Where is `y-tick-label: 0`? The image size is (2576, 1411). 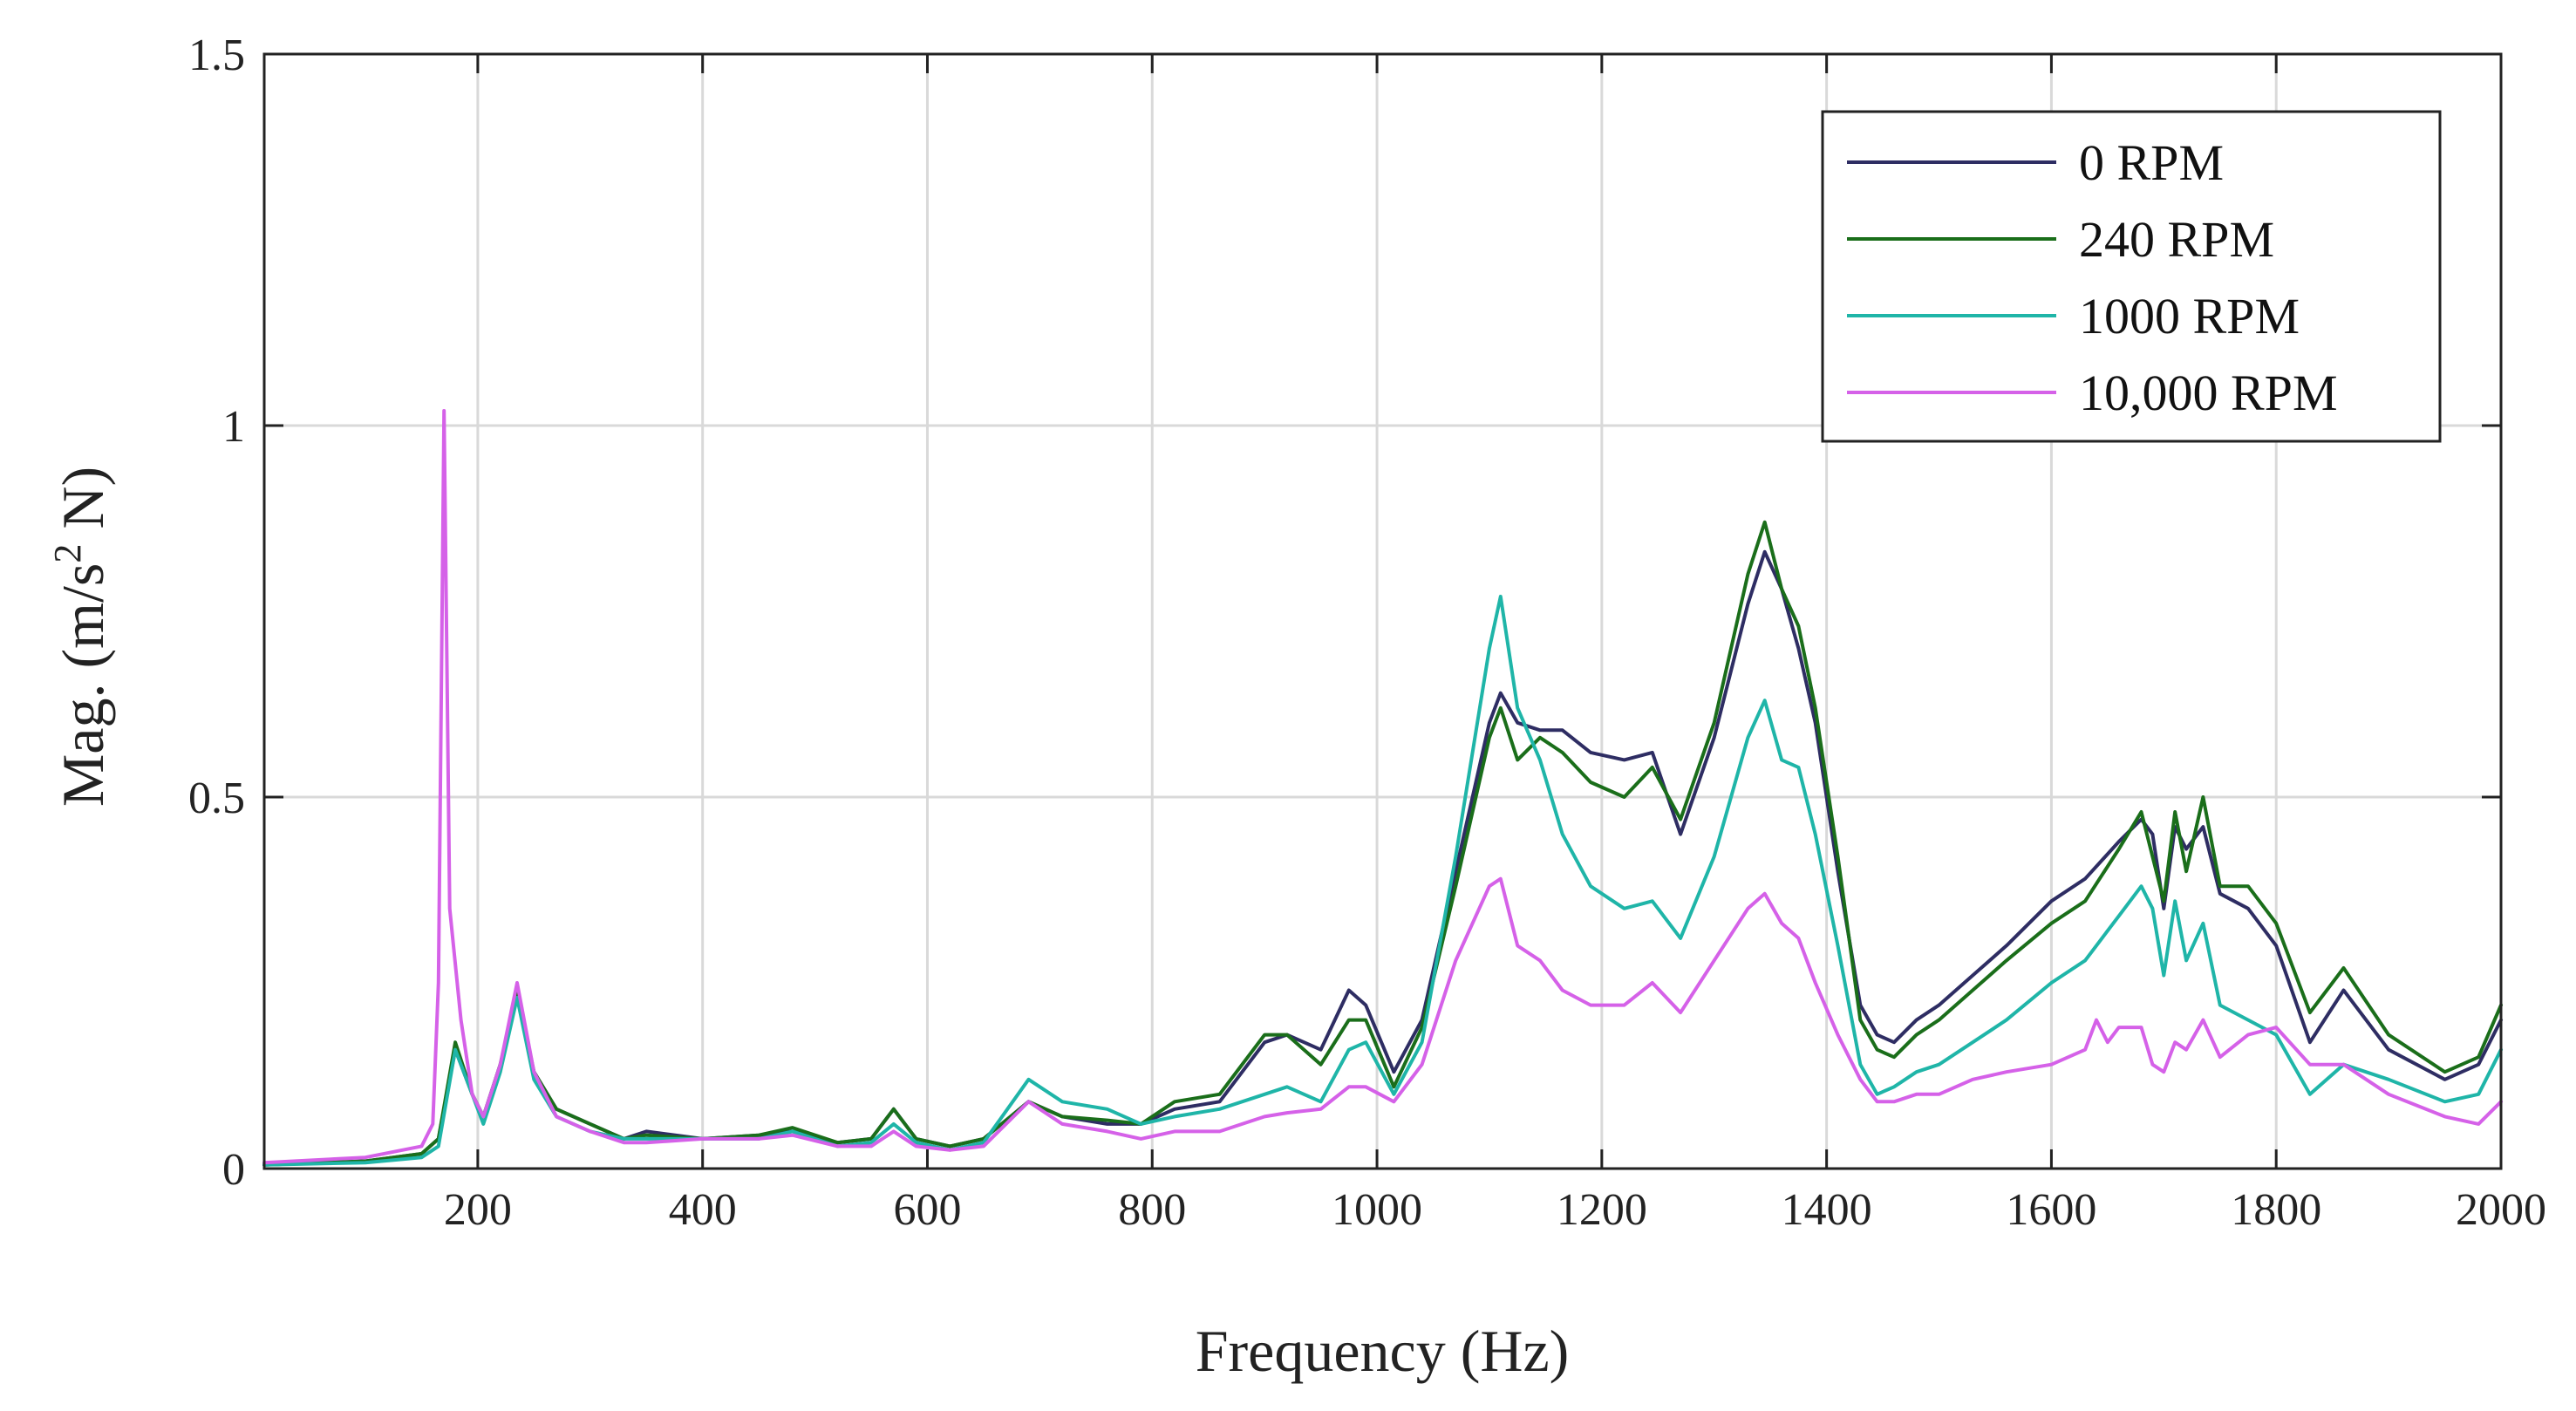
y-tick-label: 0 is located at coordinates (233, 1170).